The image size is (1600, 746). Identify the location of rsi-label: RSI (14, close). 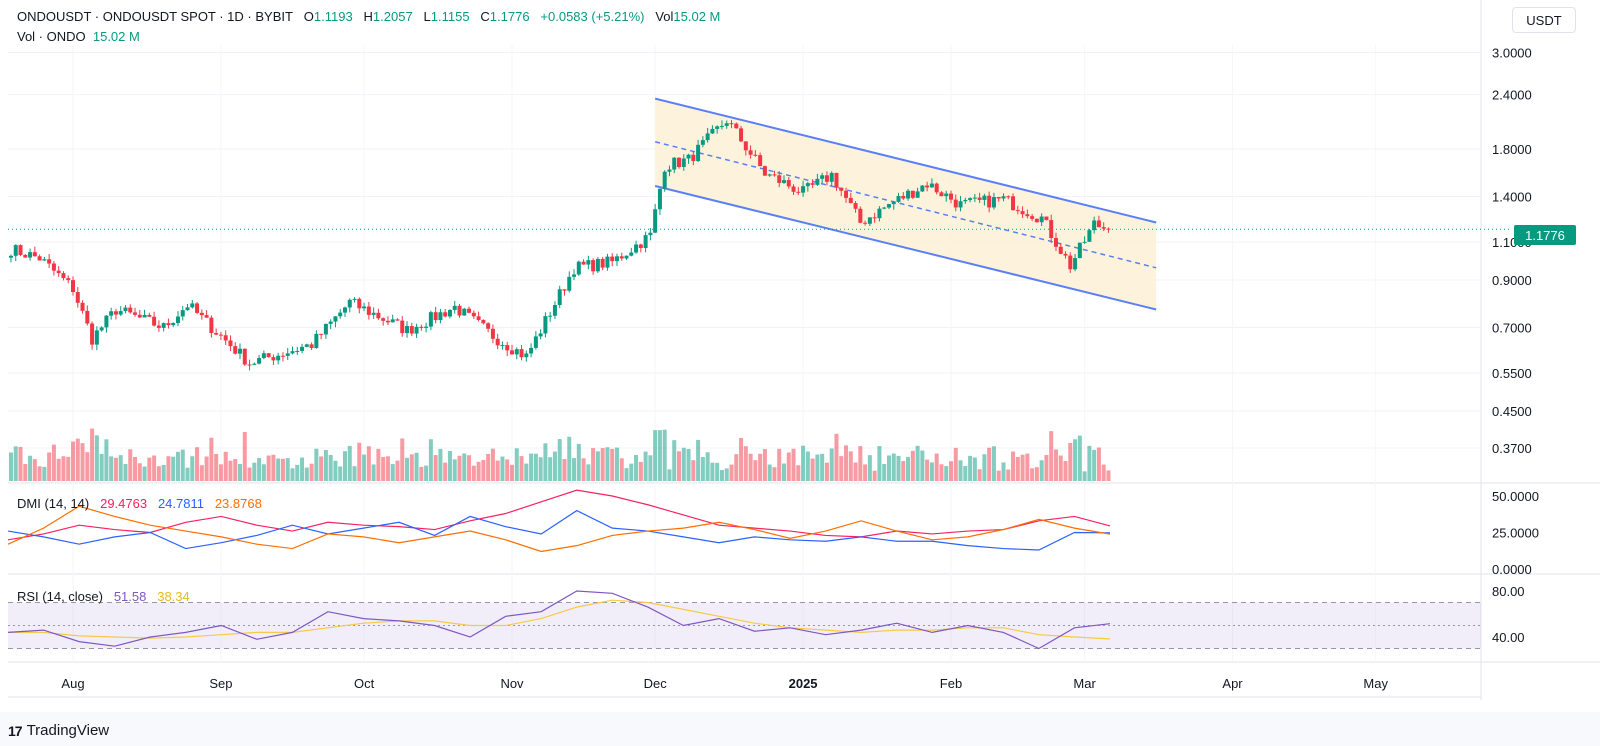
(60, 596).